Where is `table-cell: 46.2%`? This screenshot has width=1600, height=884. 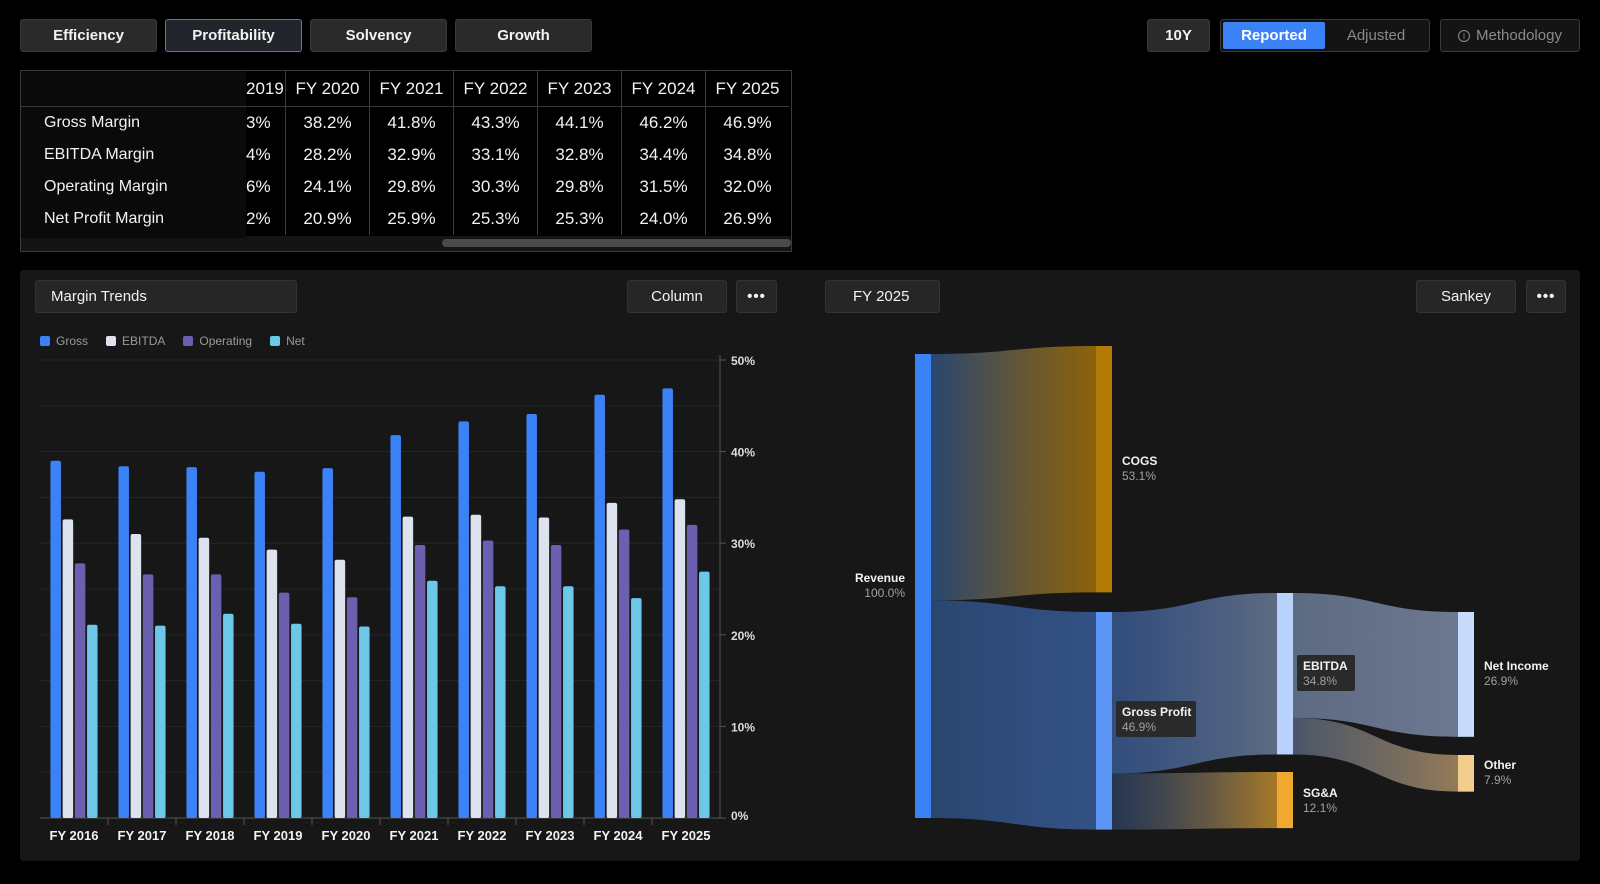
table-cell: 46.2% is located at coordinates (663, 122).